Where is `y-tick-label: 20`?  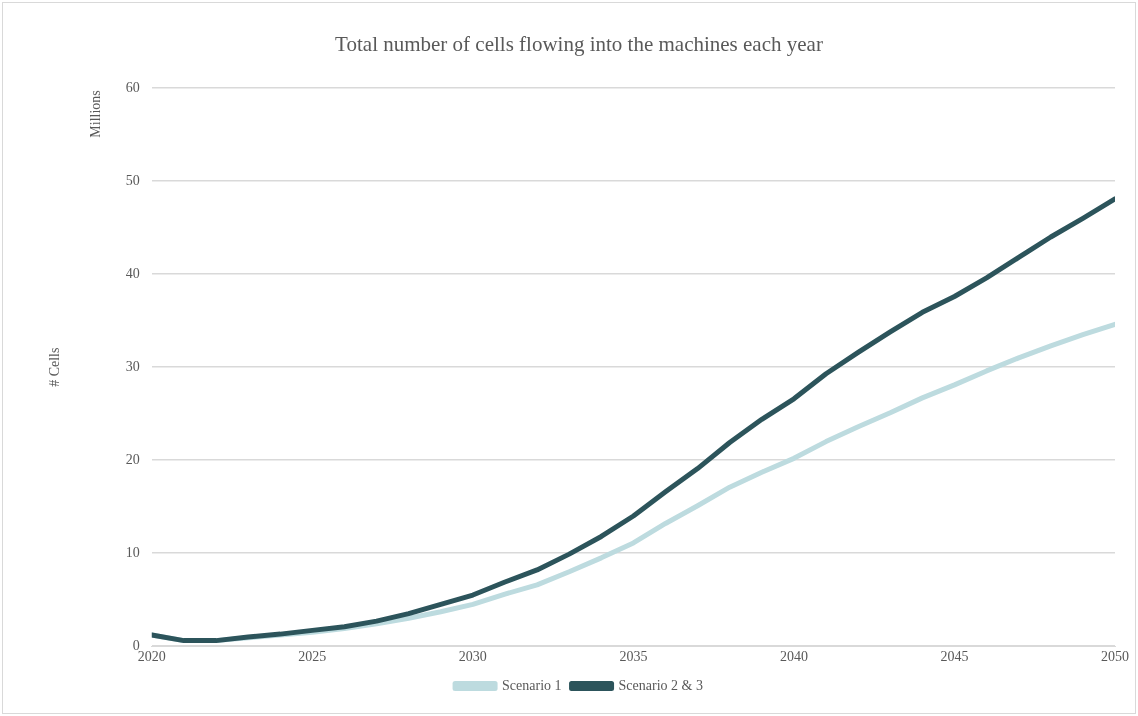
y-tick-label: 20 is located at coordinates (132, 459).